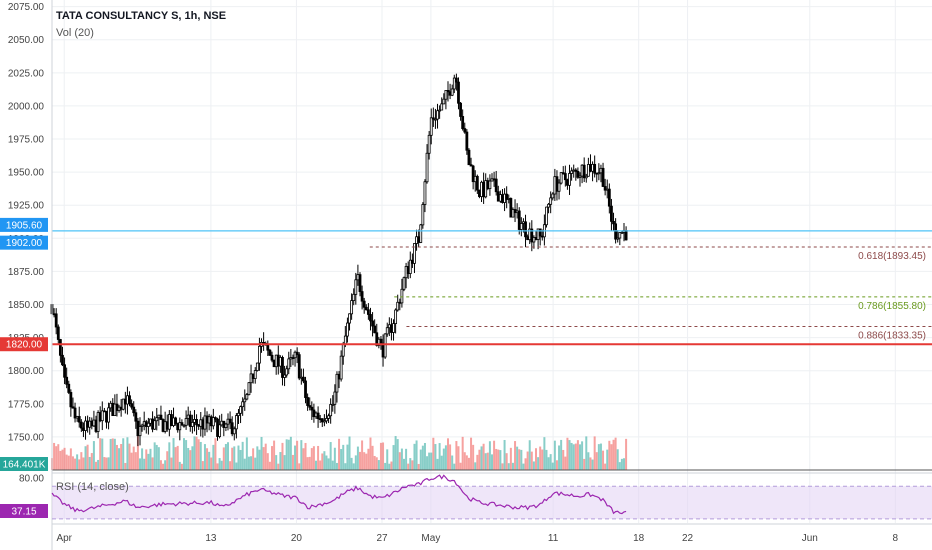  I want to click on rsi-indicator-label: RSI (14, close), so click(92, 487).